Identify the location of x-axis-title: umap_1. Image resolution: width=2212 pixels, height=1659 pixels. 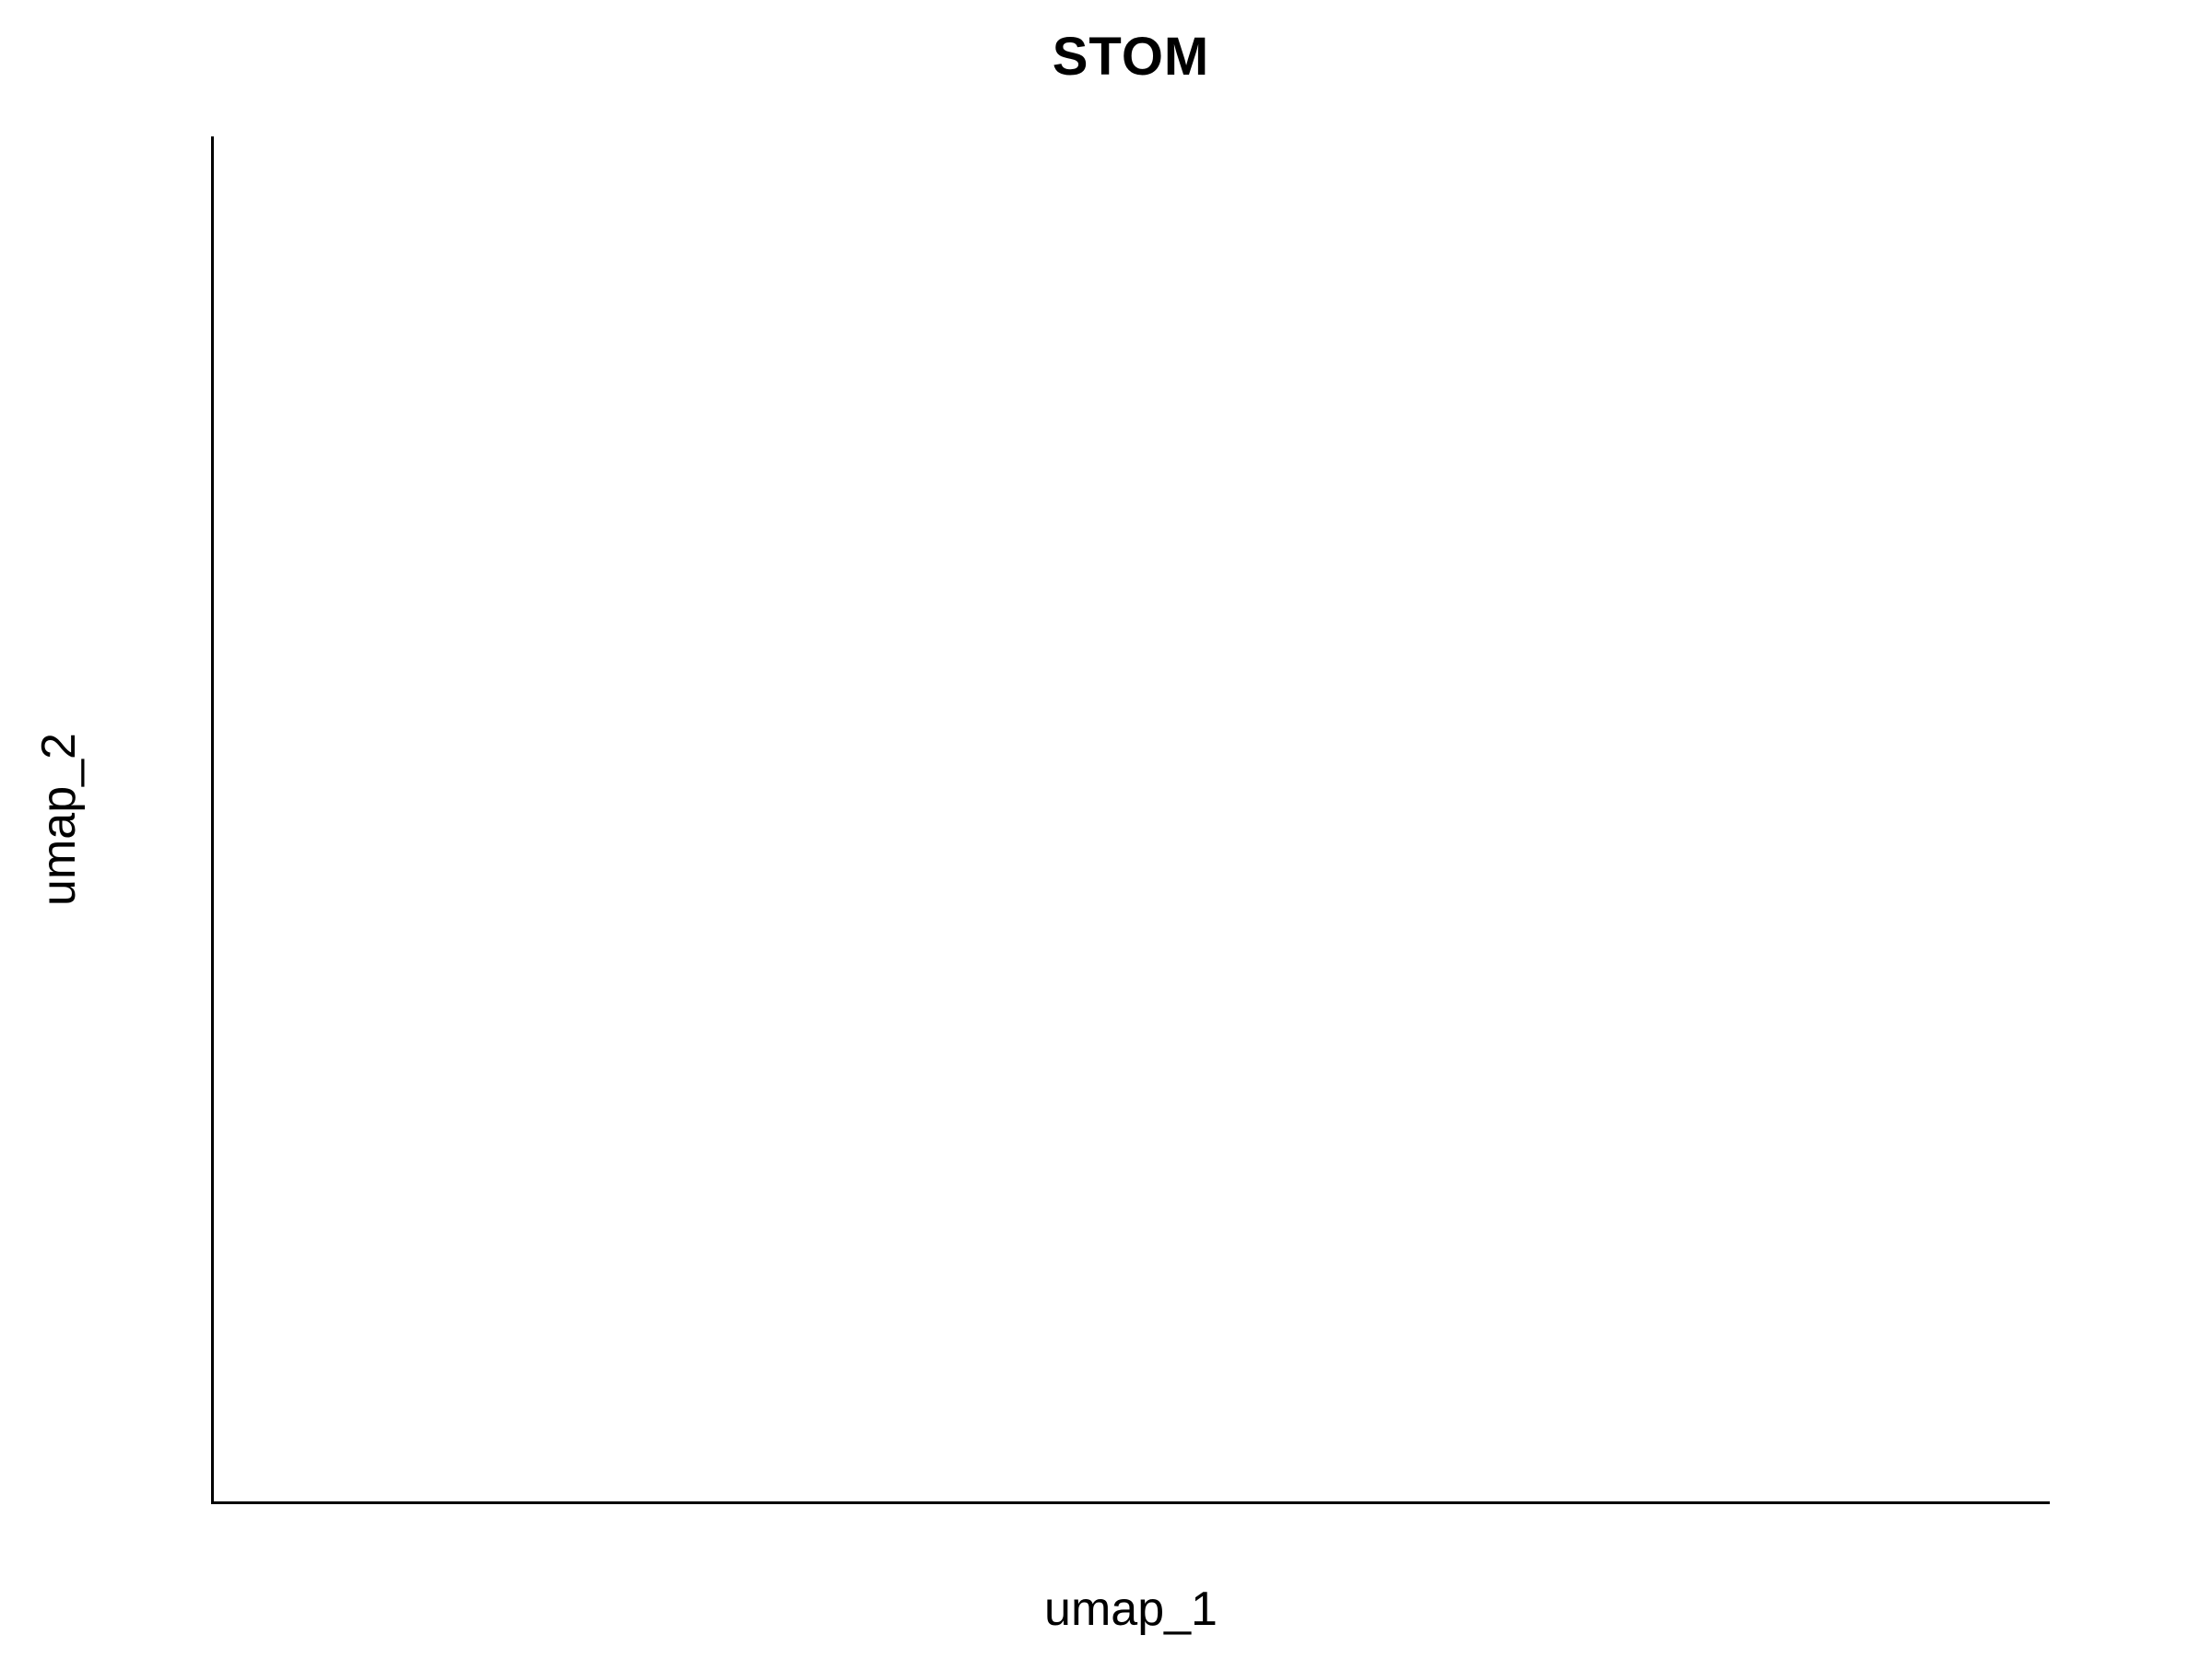
(1131, 1609).